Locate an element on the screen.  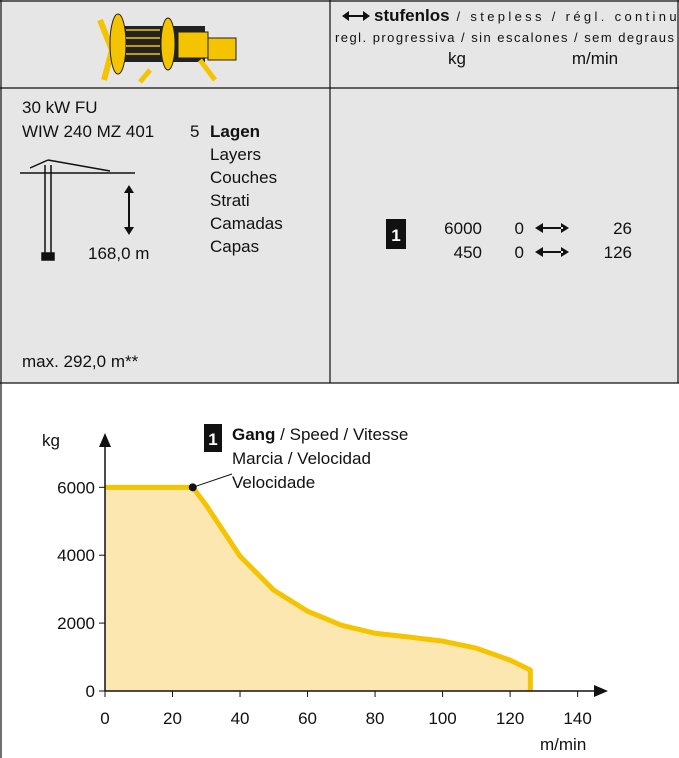
x-tick-label: 20 is located at coordinates (172, 718).